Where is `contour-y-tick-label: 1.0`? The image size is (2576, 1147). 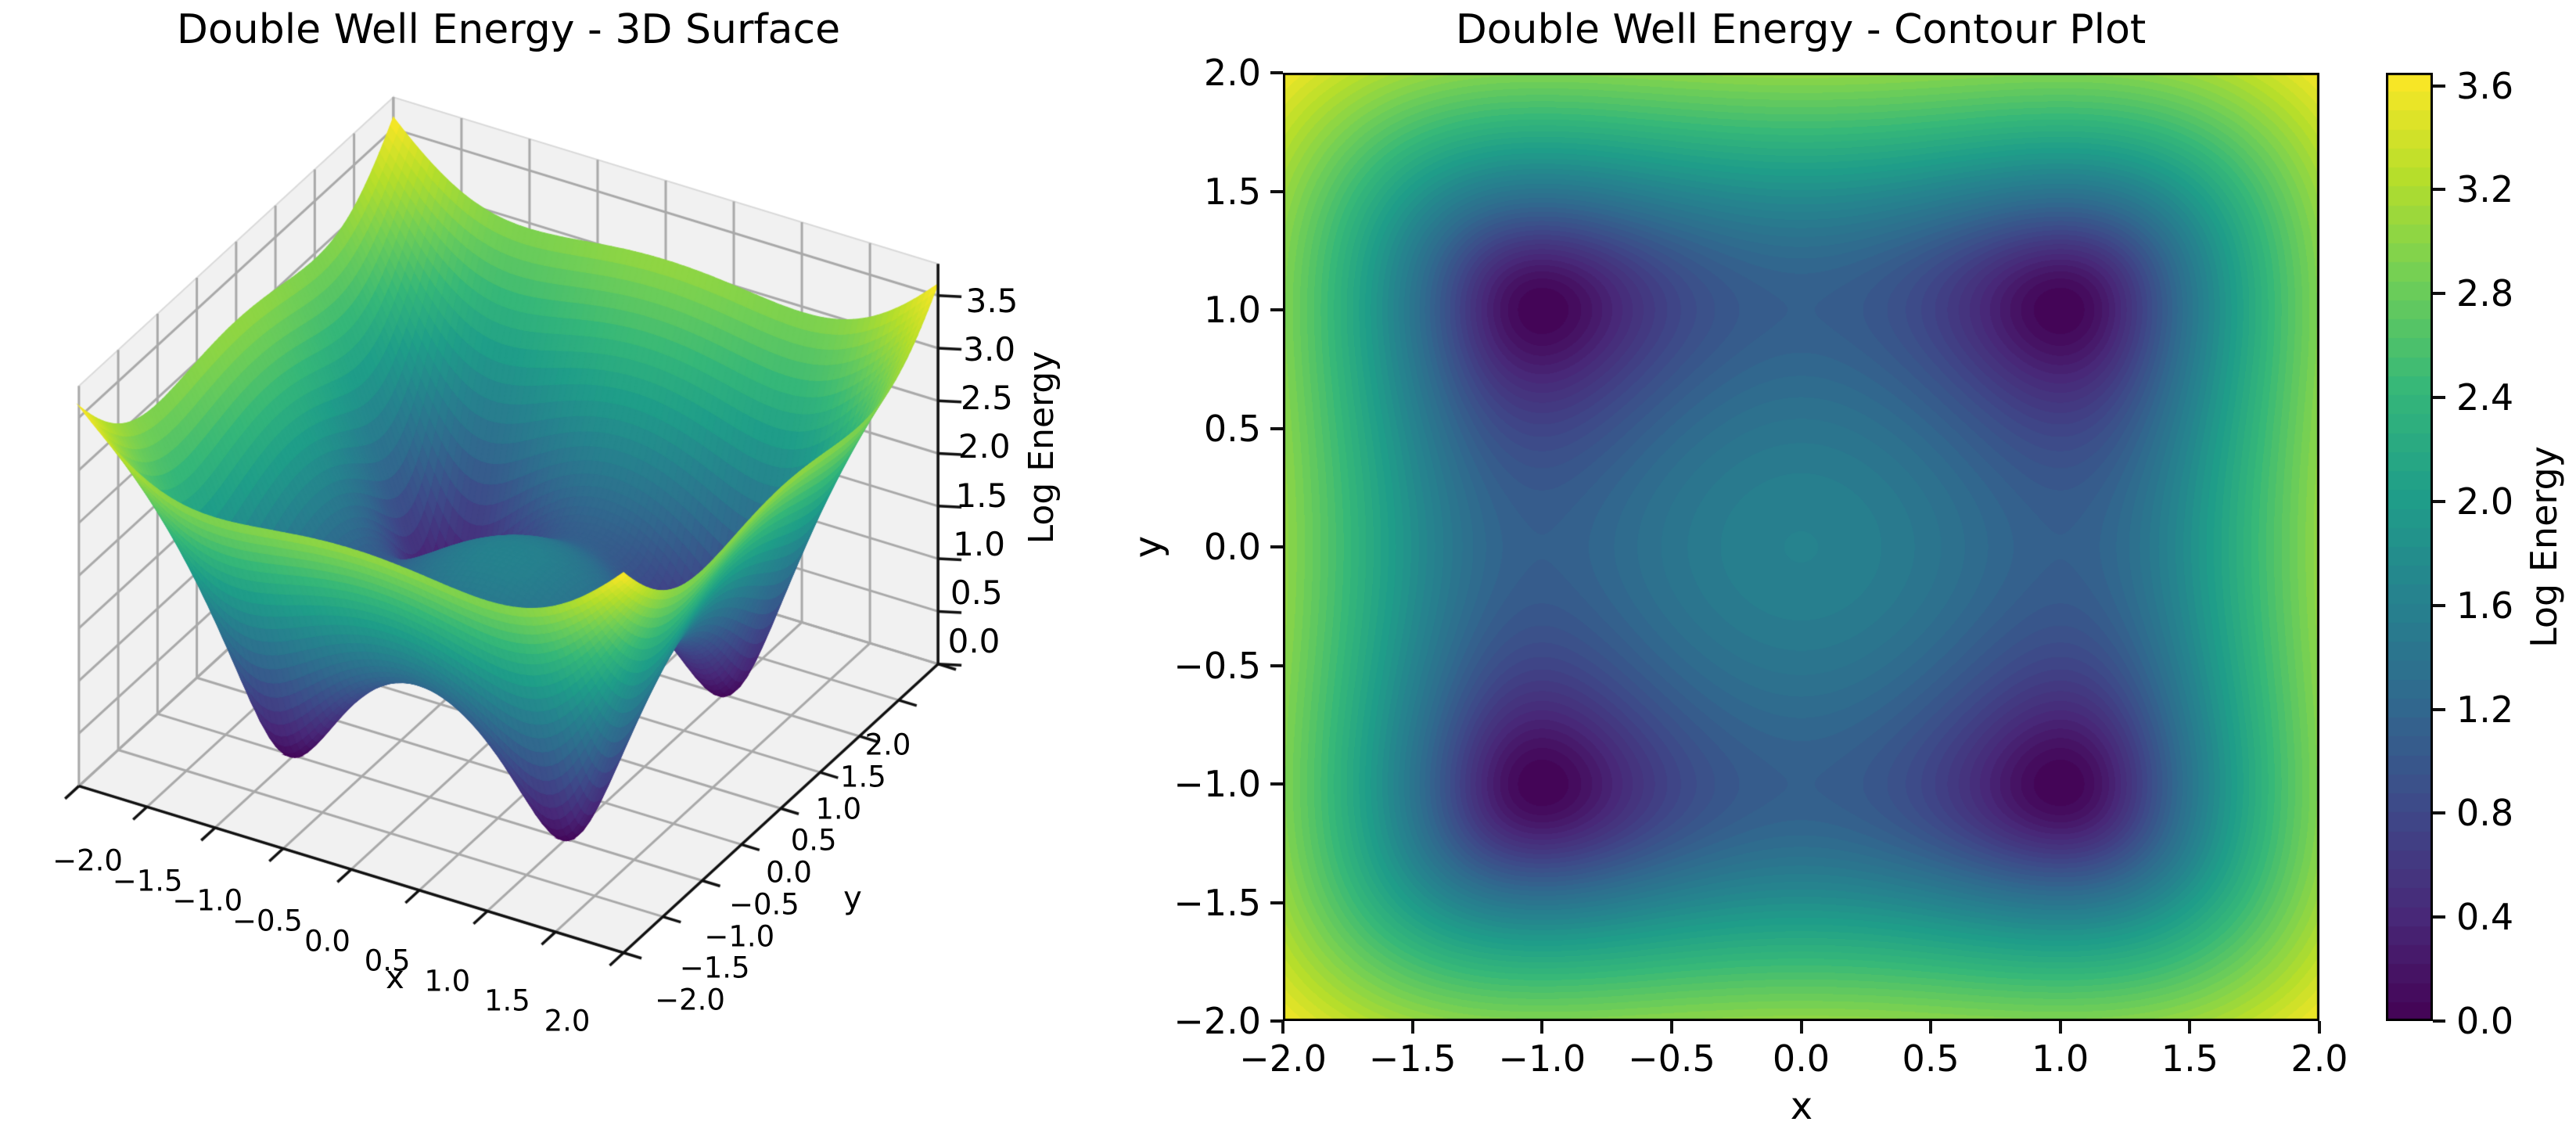
contour-y-tick-label: 1.0 is located at coordinates (1232, 310).